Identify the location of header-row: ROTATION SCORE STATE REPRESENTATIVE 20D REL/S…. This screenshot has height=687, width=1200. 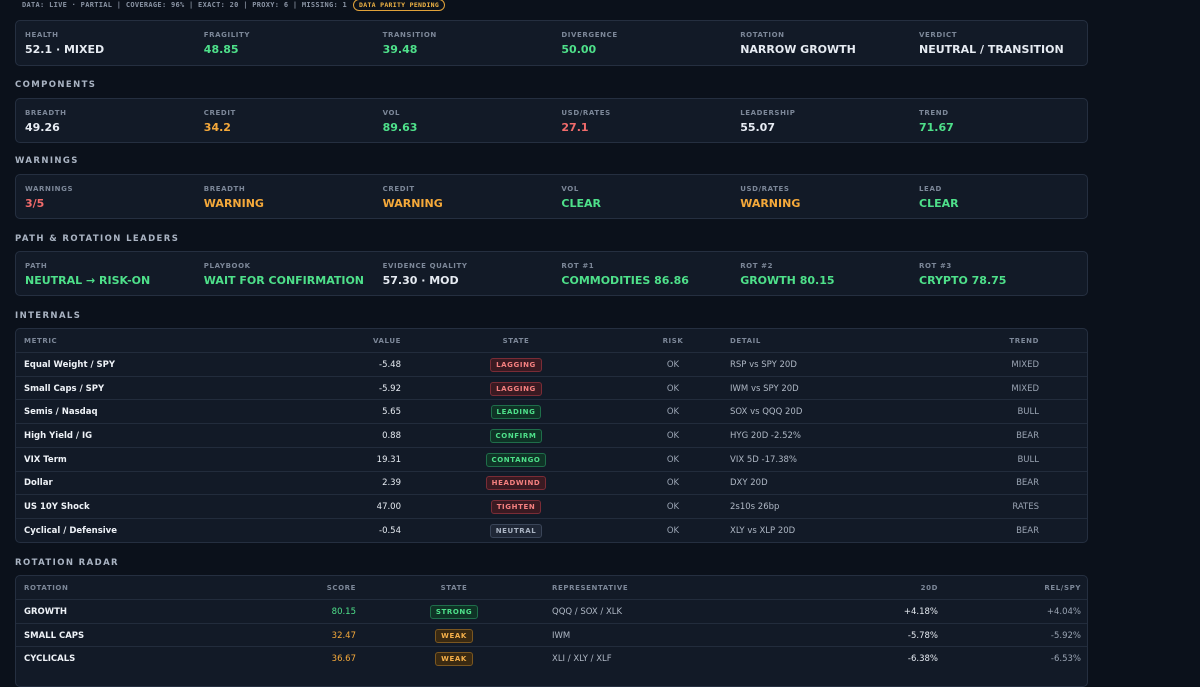
(551, 587).